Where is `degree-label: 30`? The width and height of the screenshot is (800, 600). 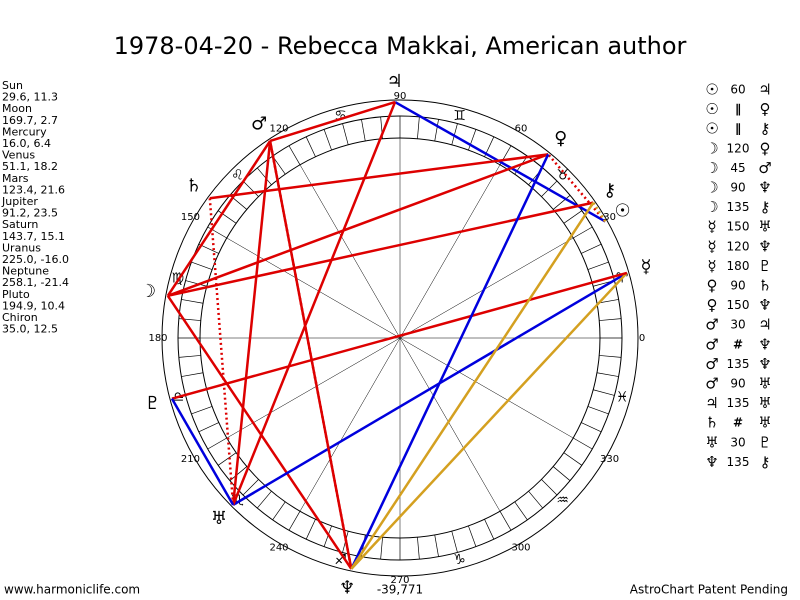
degree-label: 30 is located at coordinates (609, 217).